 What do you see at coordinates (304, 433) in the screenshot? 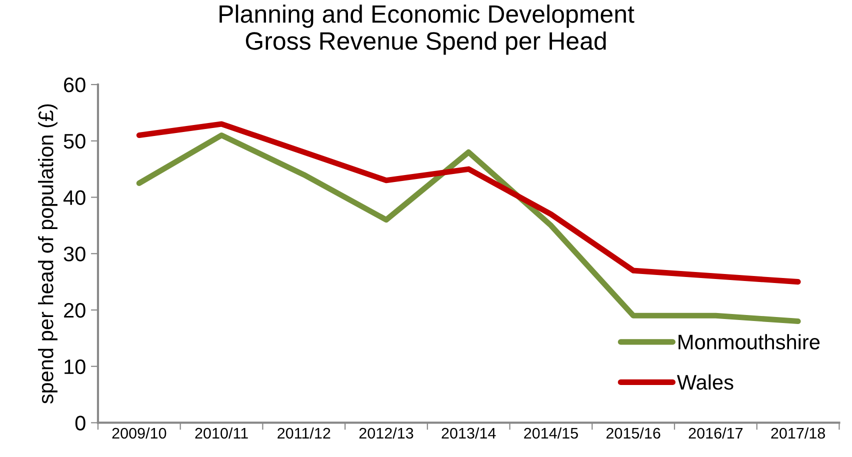
I see `x-tick-label: 2011/12` at bounding box center [304, 433].